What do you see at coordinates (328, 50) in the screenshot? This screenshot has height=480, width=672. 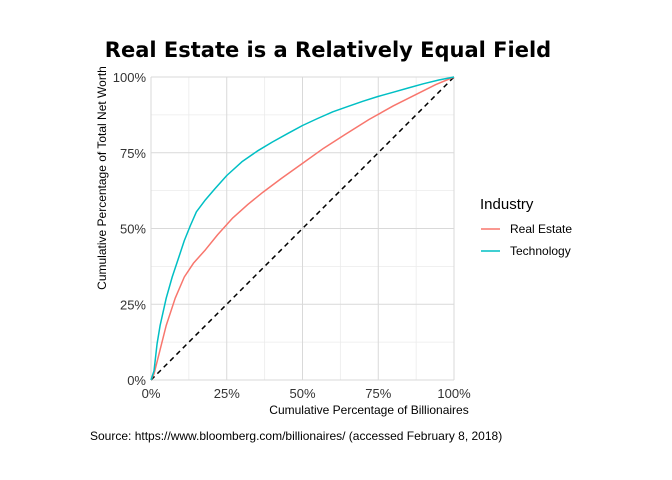 I see `chart-title: Real Estate is a Relatively Equal Field` at bounding box center [328, 50].